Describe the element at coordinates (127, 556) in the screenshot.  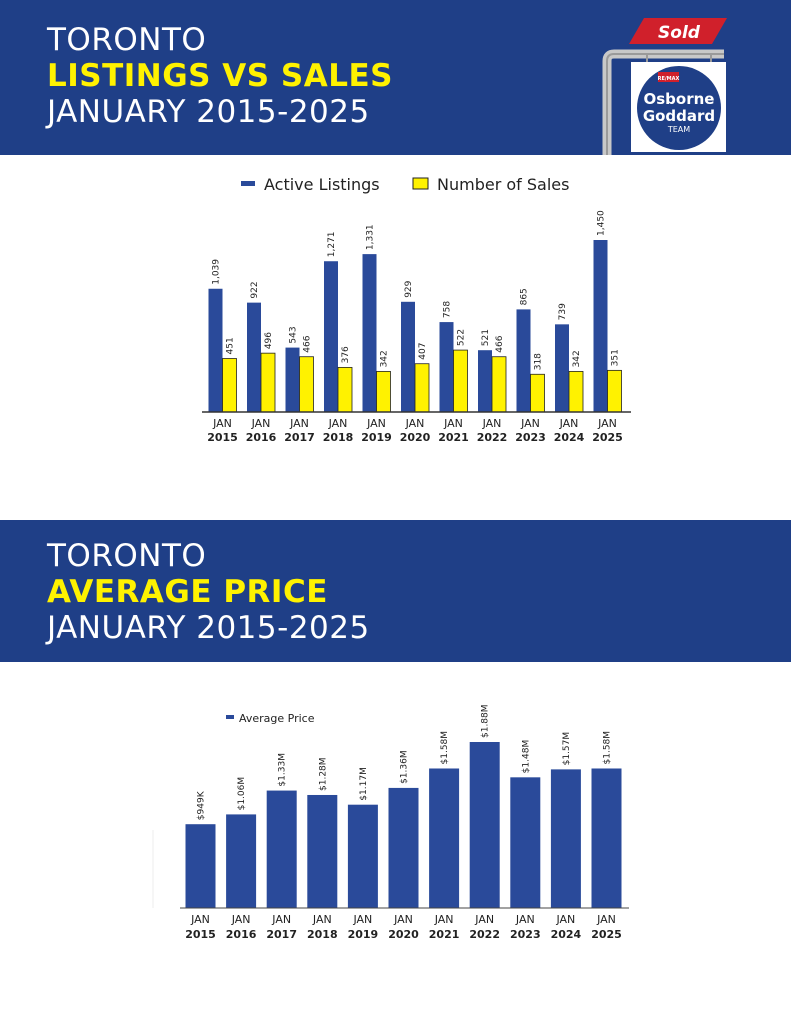
I see `header-city-2: TORONTO` at that location.